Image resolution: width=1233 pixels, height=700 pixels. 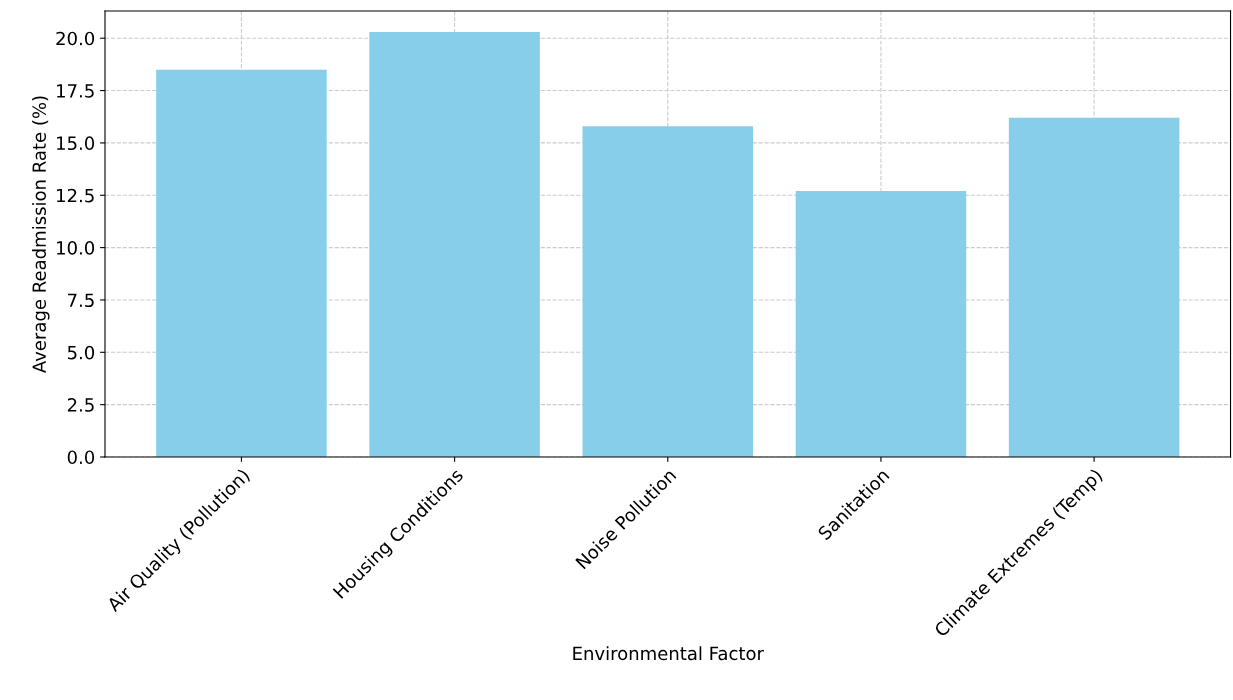 What do you see at coordinates (81, 352) in the screenshot?
I see `y-tick-label: 5.0` at bounding box center [81, 352].